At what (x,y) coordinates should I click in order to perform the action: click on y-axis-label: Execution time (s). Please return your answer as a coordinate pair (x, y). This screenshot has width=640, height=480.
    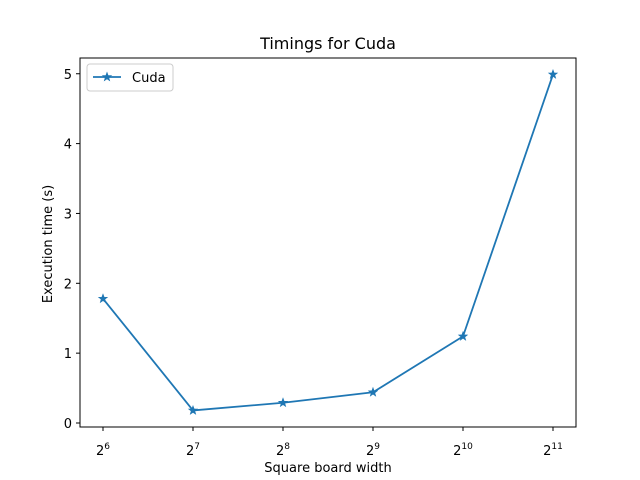
    Looking at the image, I should click on (48, 244).